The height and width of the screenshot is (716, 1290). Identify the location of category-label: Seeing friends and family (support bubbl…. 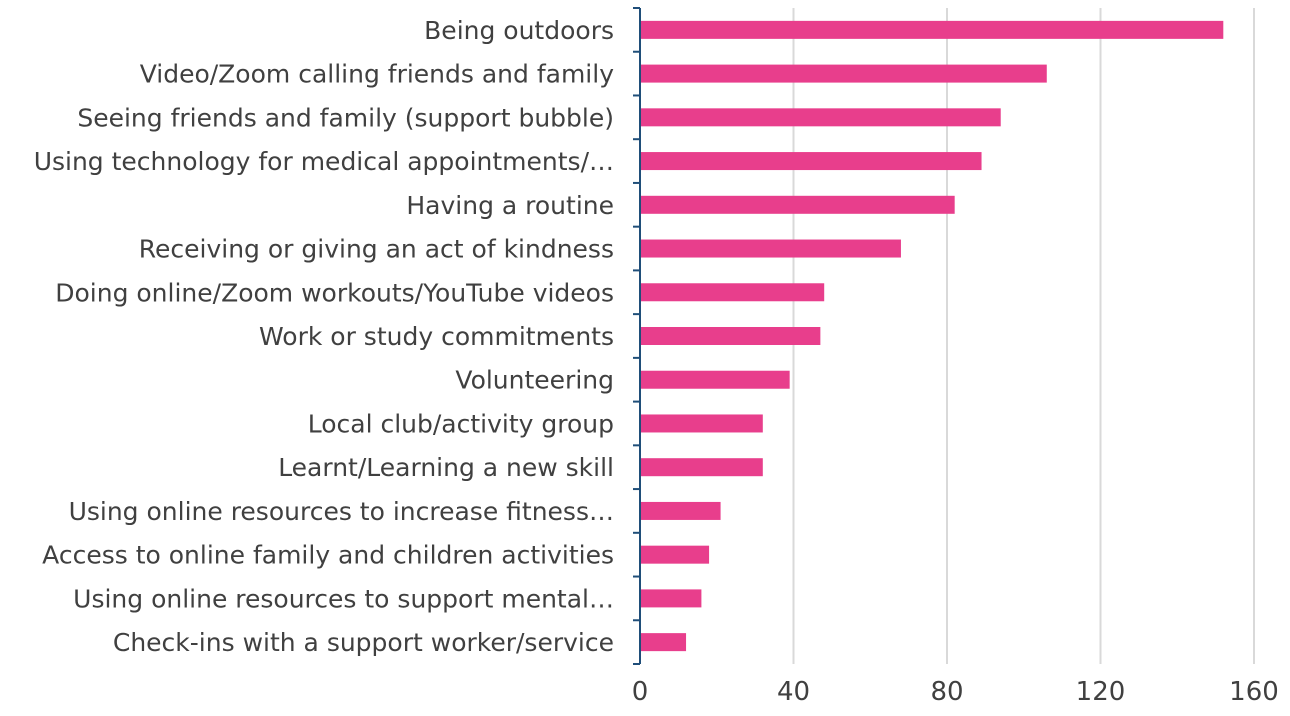
(345, 117).